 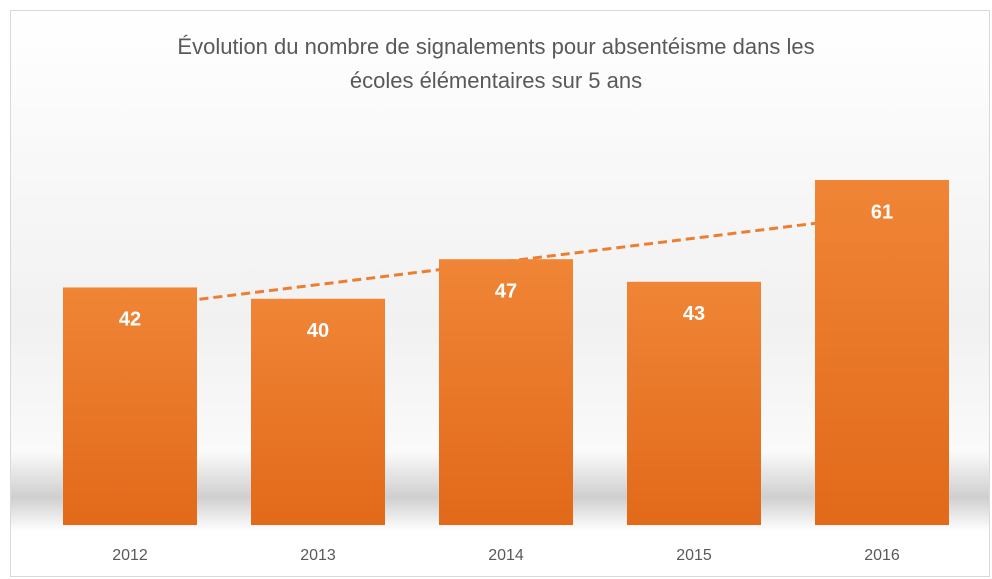 I want to click on x-tick-label: 2012, so click(x=130, y=555).